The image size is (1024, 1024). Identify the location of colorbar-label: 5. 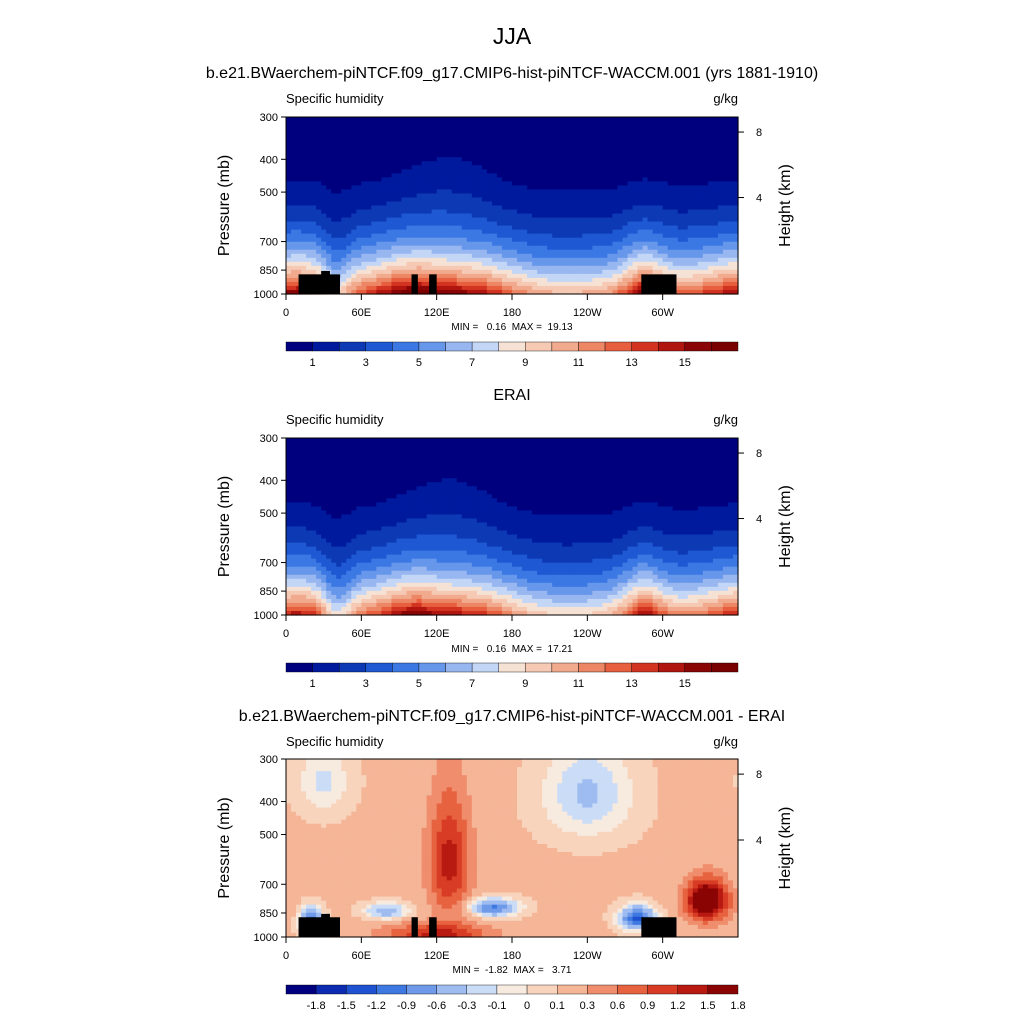
(419, 363).